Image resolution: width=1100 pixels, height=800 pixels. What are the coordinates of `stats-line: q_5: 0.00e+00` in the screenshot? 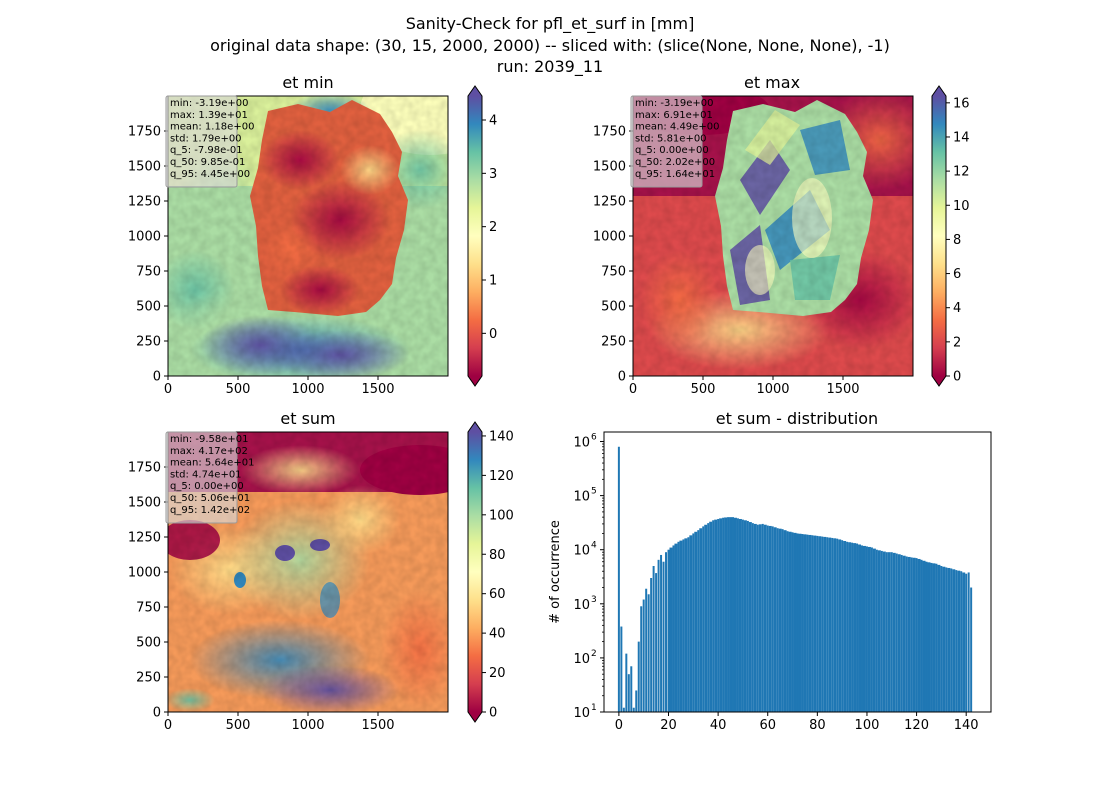 It's located at (672, 150).